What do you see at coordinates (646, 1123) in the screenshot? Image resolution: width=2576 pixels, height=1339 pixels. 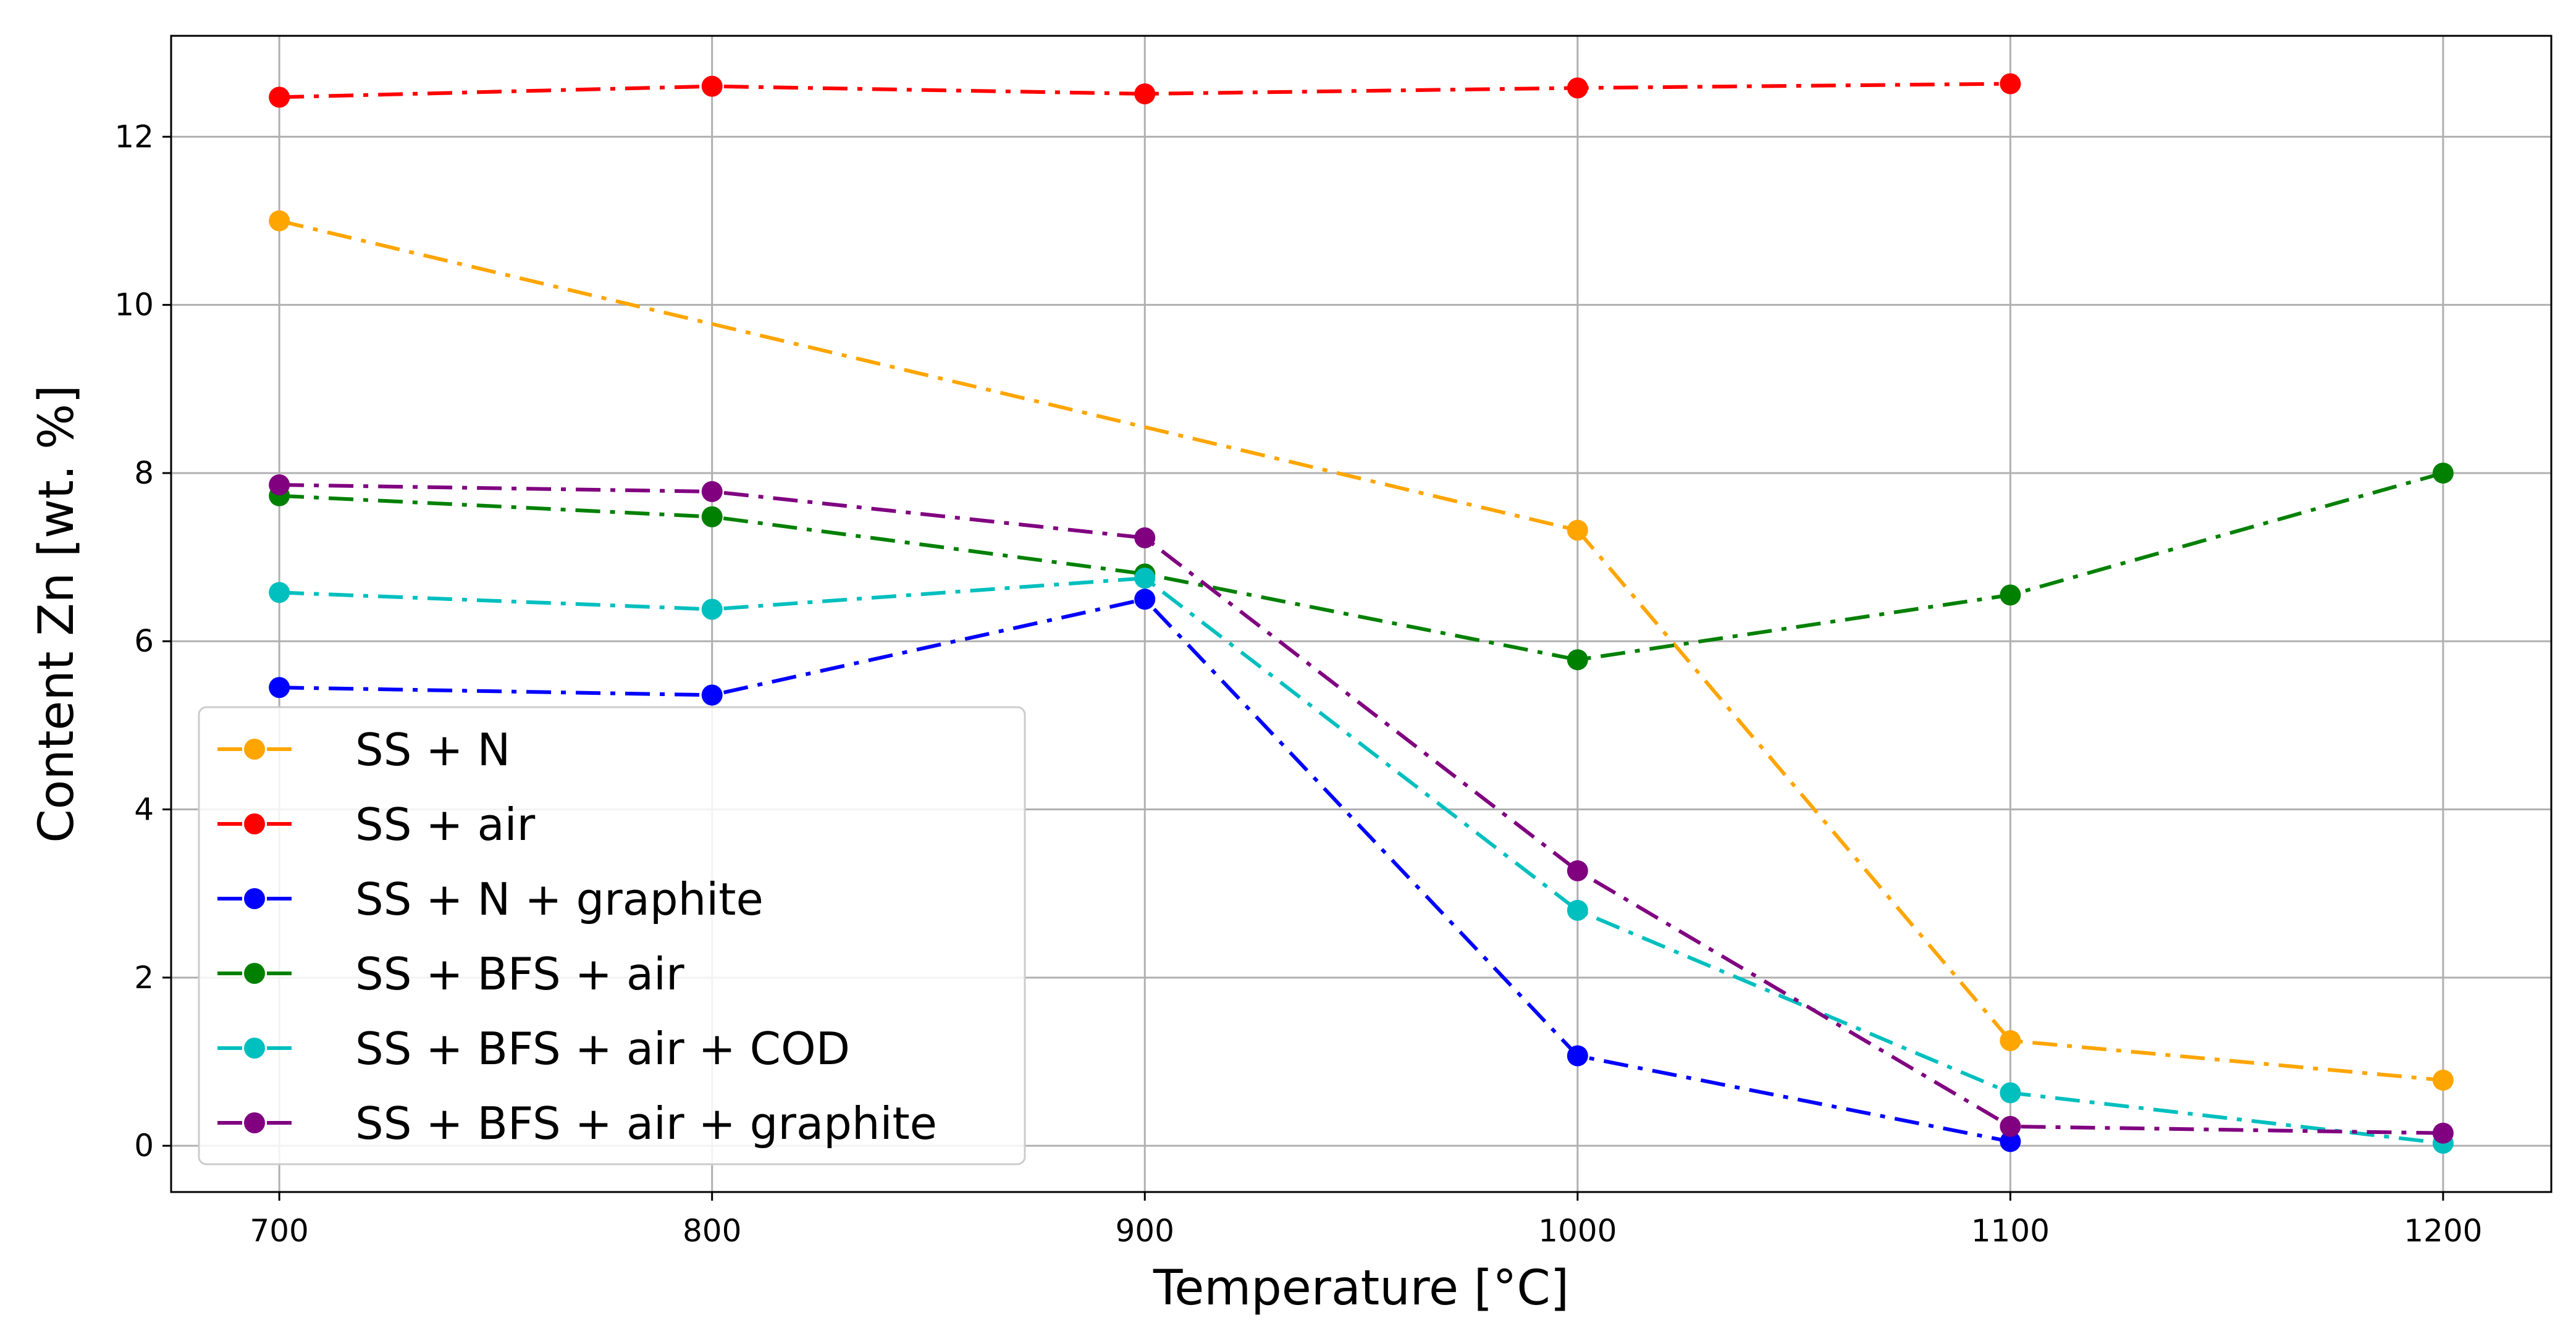 I see `legend-label: SS + BFS + air + graphite` at bounding box center [646, 1123].